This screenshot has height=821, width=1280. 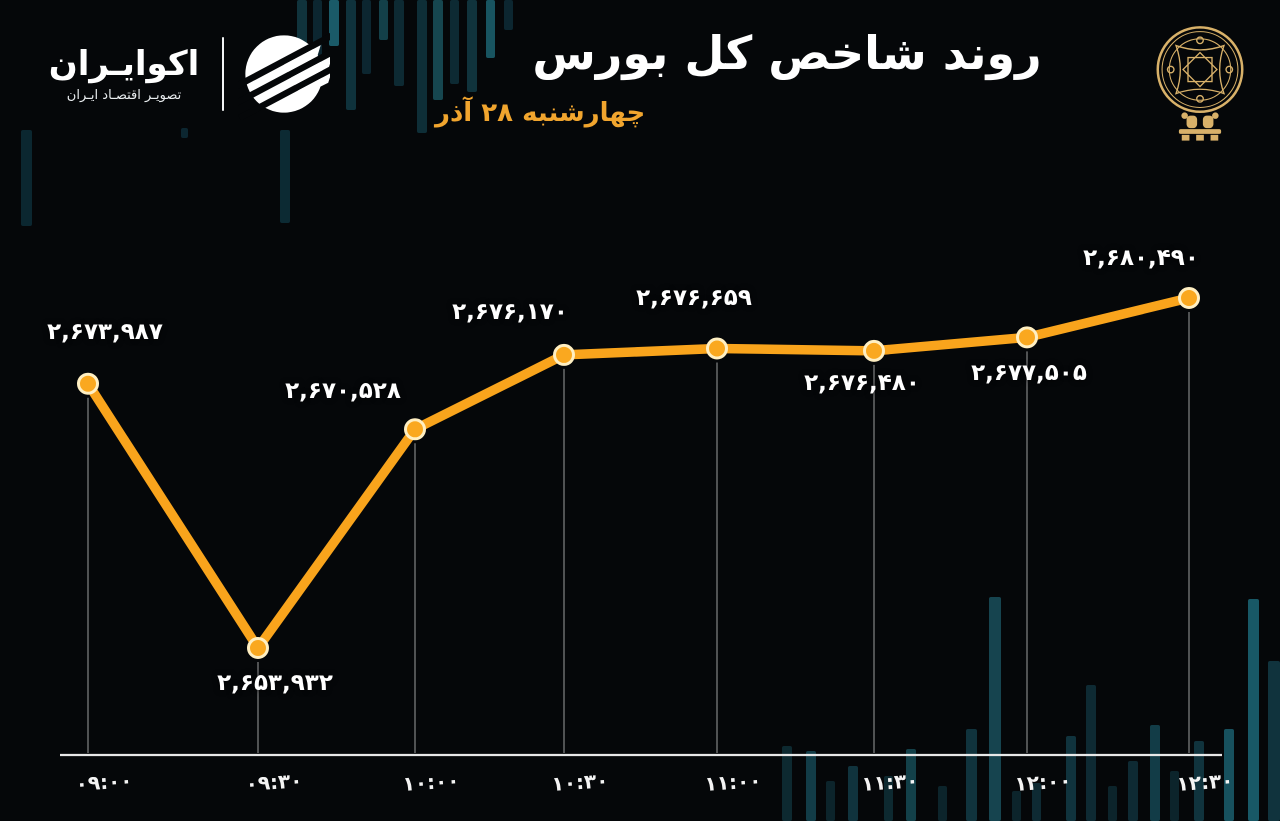 I want to click on value-label: ۲,۶۸۰,۴۹۰, so click(x=1141, y=258).